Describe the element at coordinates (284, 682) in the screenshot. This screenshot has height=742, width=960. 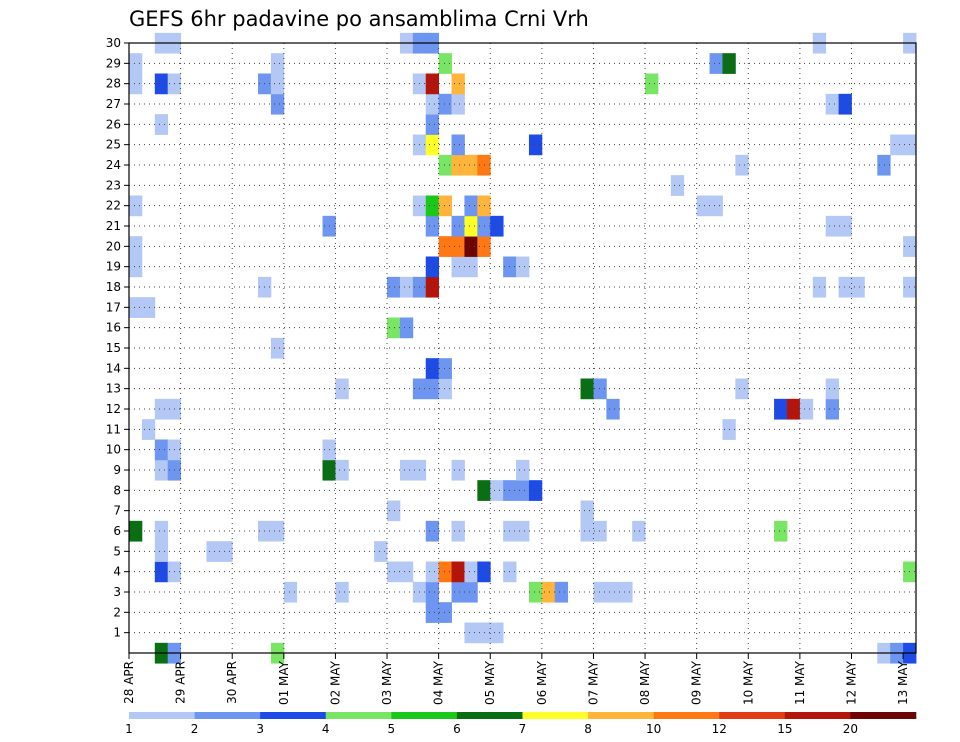
I see `x-tick-label: 01 MAY` at that location.